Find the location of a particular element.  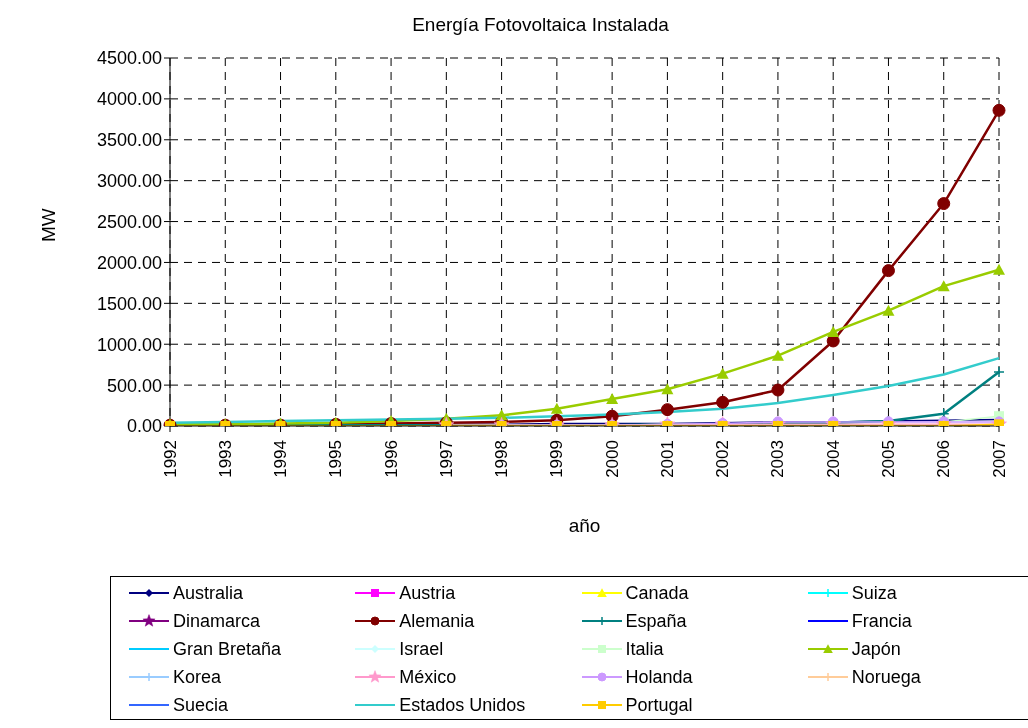

x-tick-label: 1996 is located at coordinates (391, 459).